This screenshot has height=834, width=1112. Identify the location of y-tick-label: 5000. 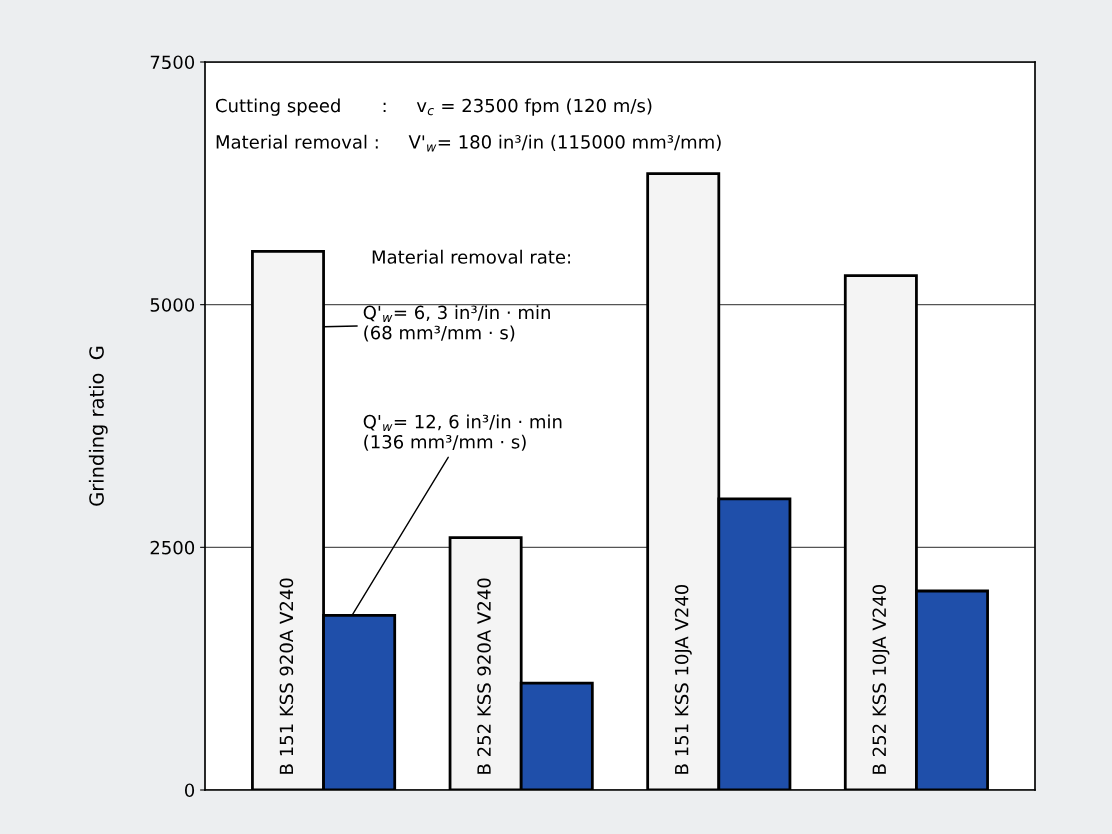
(172, 305).